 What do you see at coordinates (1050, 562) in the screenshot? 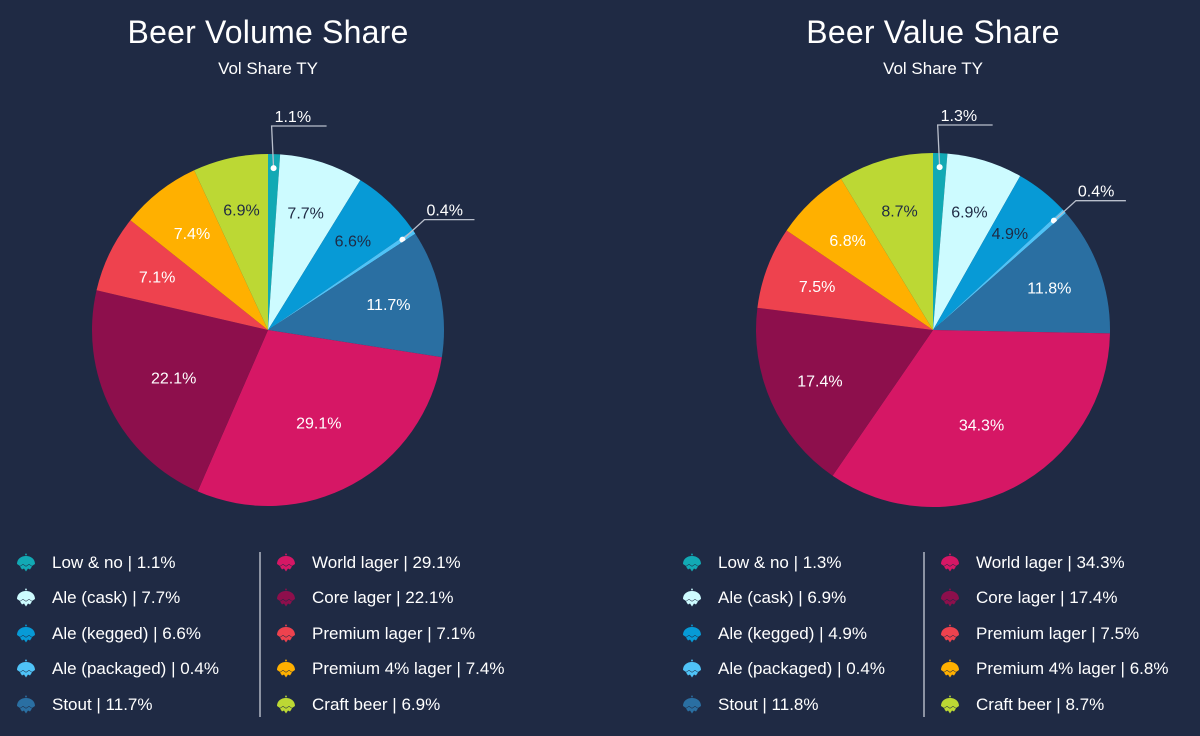
I see `legend-label: World lager | 34.3%` at bounding box center [1050, 562].